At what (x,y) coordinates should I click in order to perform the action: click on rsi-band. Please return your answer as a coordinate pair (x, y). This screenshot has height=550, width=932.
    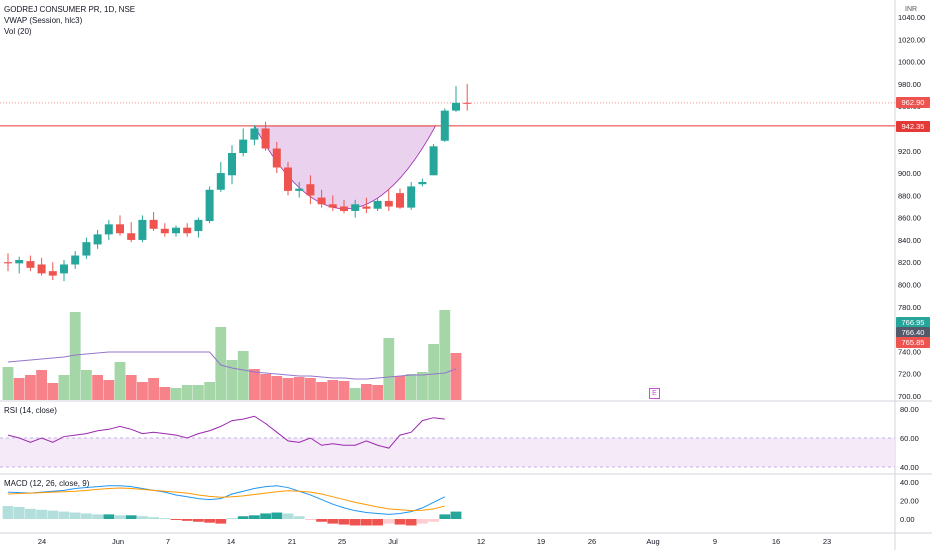
    Looking at the image, I should click on (447, 452).